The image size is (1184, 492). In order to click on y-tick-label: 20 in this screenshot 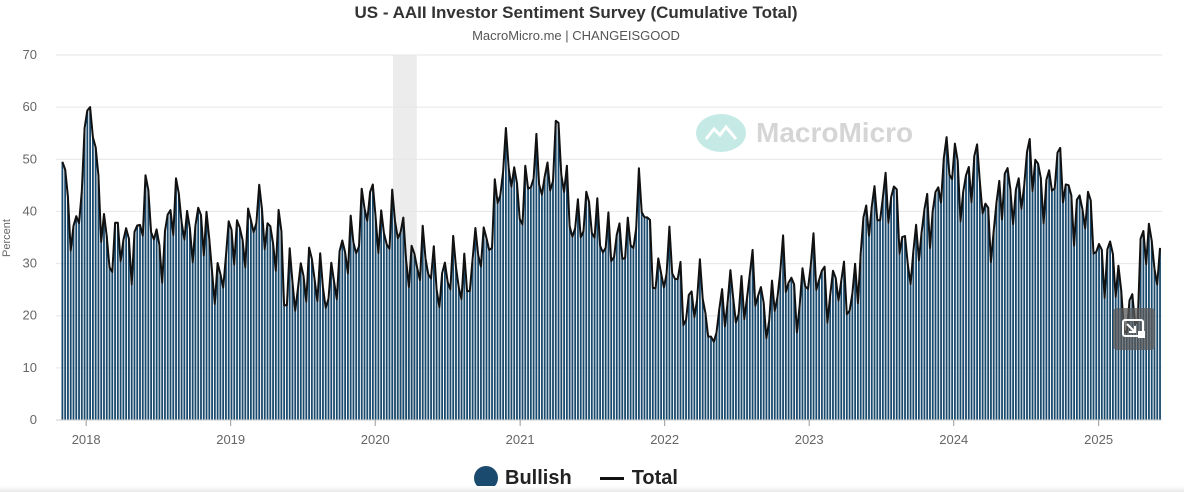, I will do `click(30, 315)`.